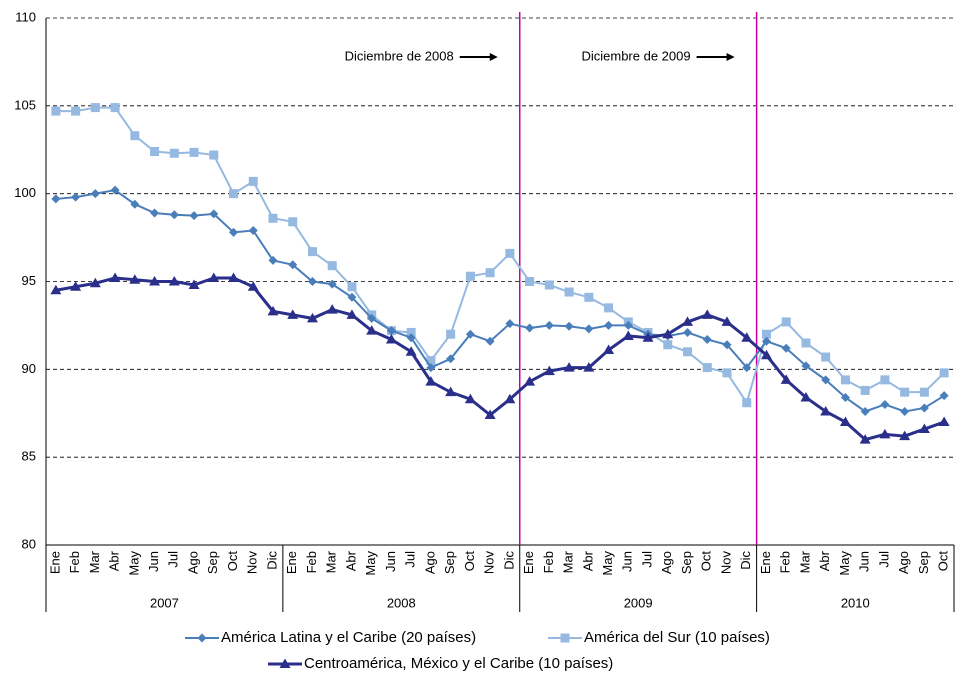  I want to click on x-tick-label: Dic, so click(271, 560).